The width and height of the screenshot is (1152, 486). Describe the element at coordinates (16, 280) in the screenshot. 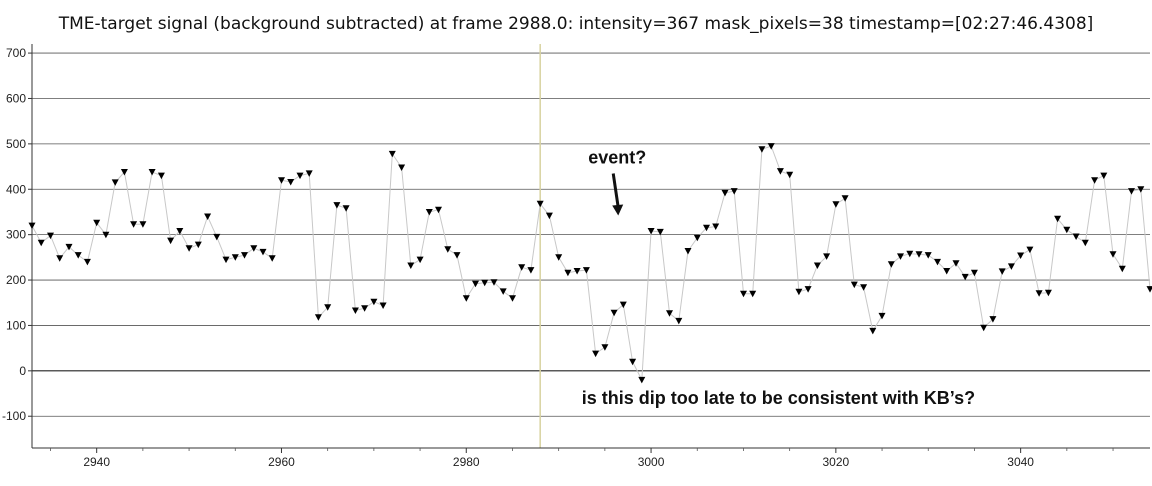

I see `y-tick-label: 200` at that location.